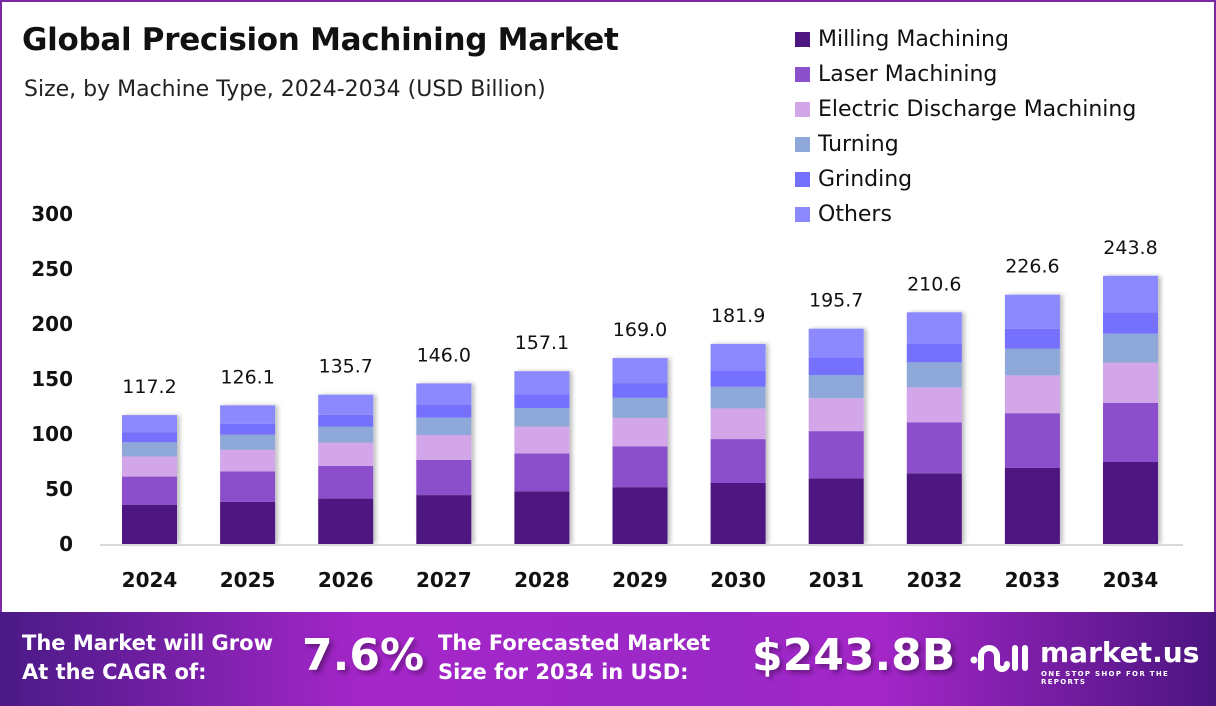  What do you see at coordinates (965, 179) in the screenshot?
I see `legend-item-grinding: Grinding` at bounding box center [965, 179].